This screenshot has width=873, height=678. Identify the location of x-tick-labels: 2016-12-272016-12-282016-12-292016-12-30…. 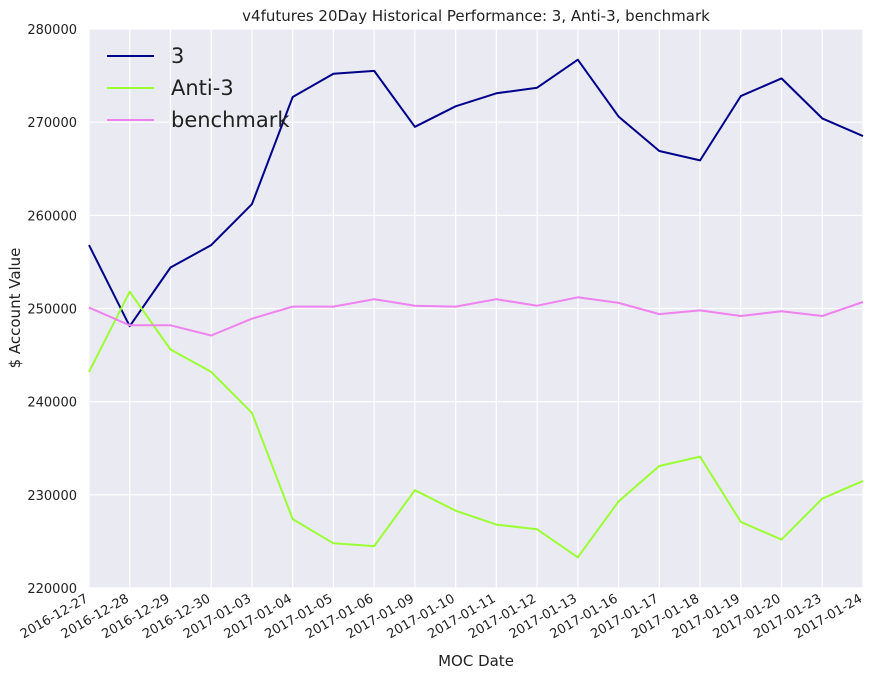
(441, 616).